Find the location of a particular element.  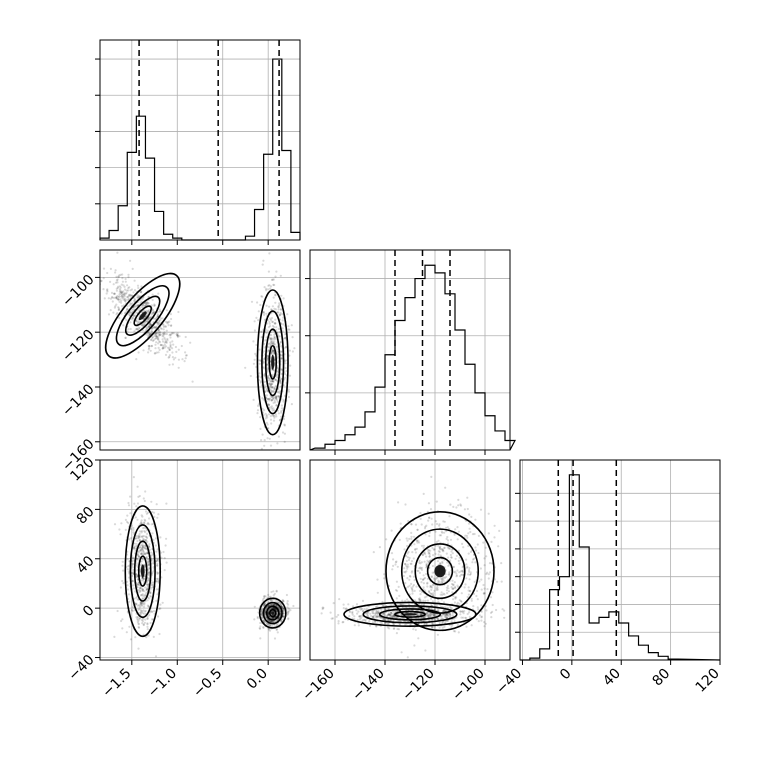

density-level is located at coordinates (410, 614).